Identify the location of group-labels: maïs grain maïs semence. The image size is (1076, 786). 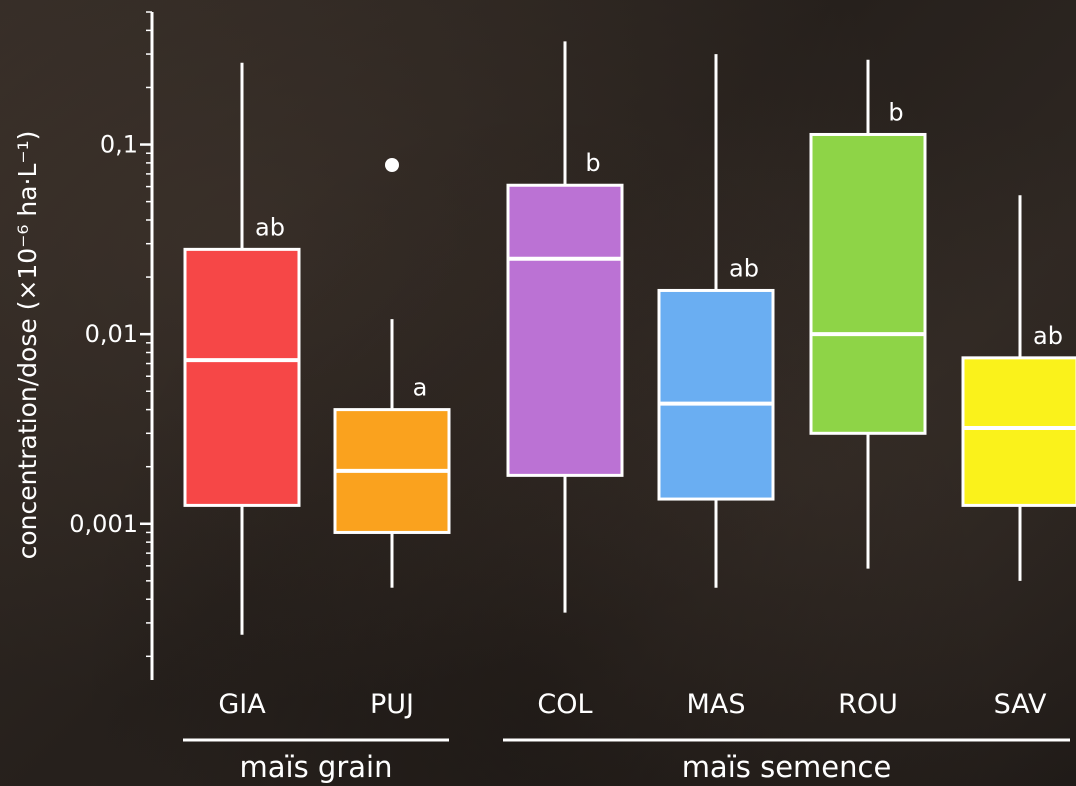
(626, 761).